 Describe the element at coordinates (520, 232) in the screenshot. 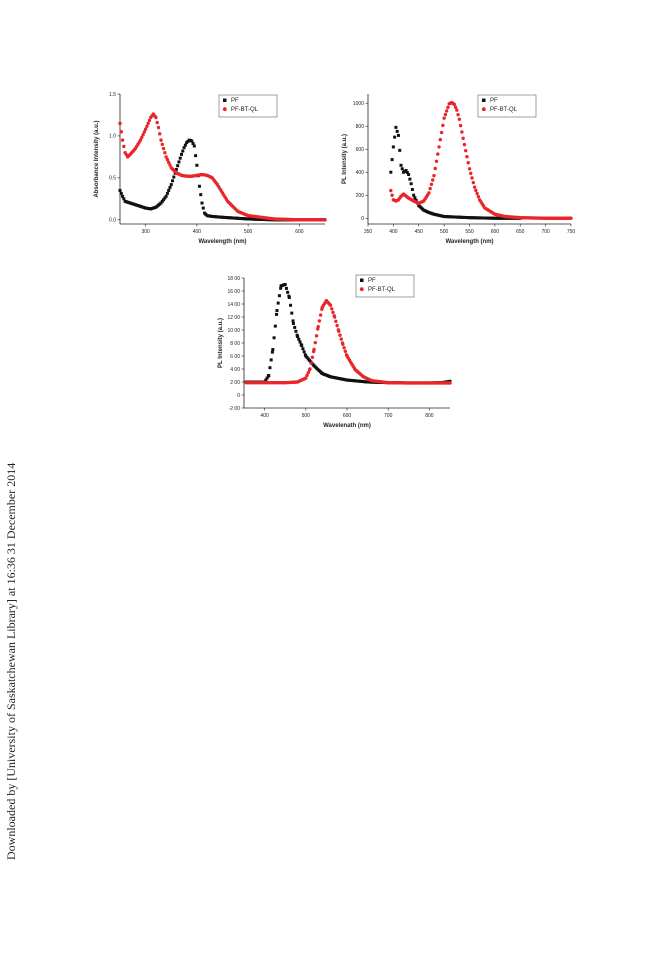

I see `x-tick-label: 650` at that location.